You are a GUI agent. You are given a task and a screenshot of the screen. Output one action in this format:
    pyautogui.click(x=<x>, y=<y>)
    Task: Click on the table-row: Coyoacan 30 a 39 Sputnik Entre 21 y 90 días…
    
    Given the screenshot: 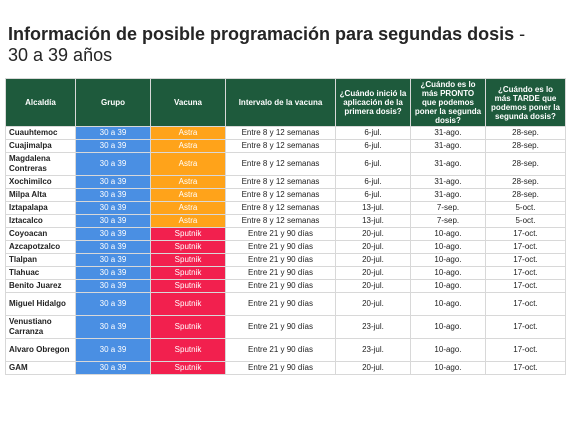 What is the action you would take?
    pyautogui.click(x=285, y=234)
    